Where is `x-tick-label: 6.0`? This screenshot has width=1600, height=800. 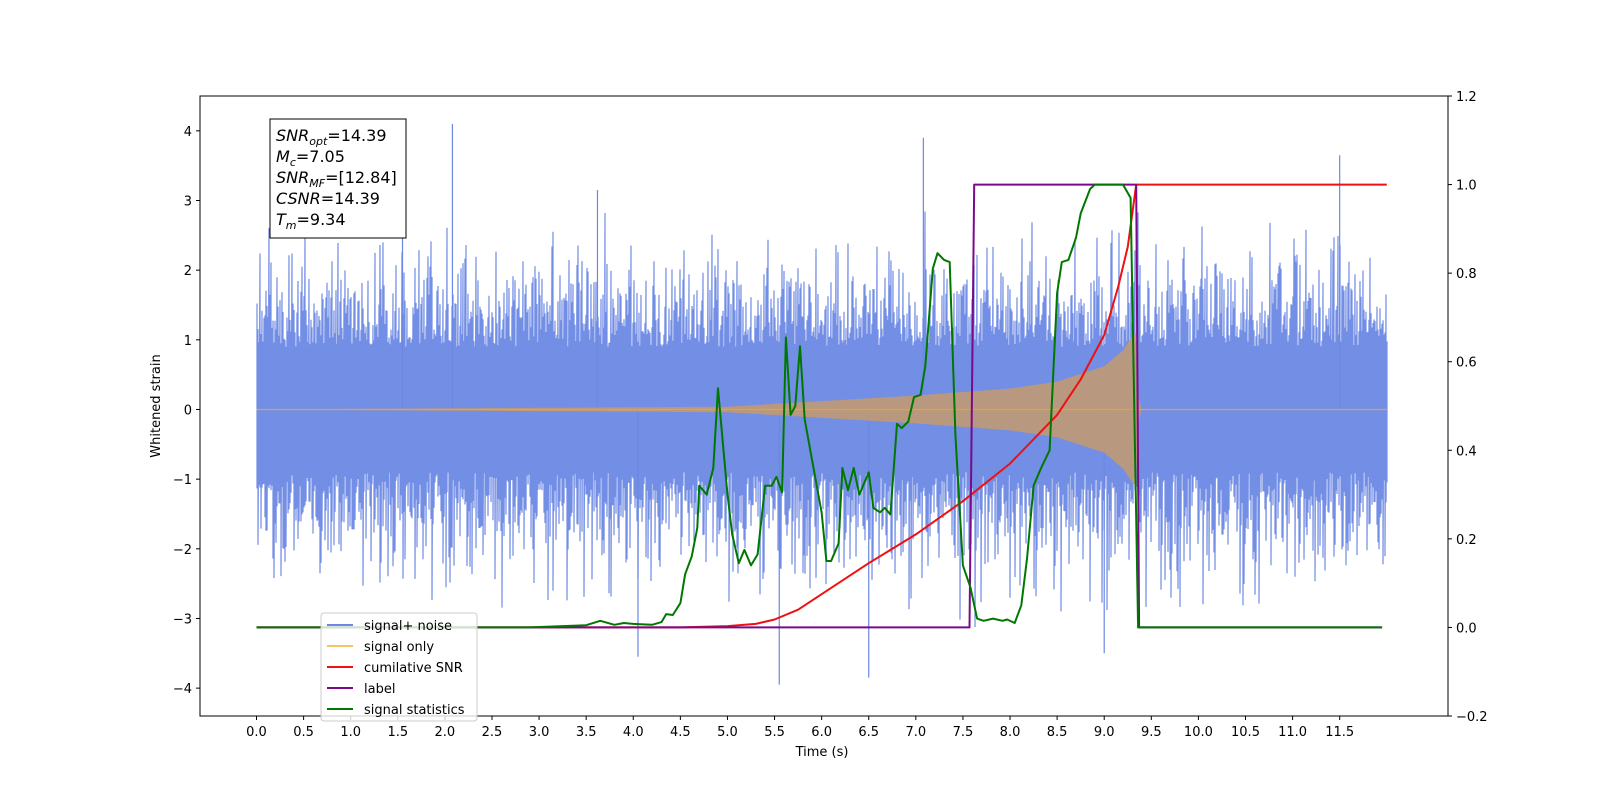
x-tick-label: 6.0 is located at coordinates (821, 732).